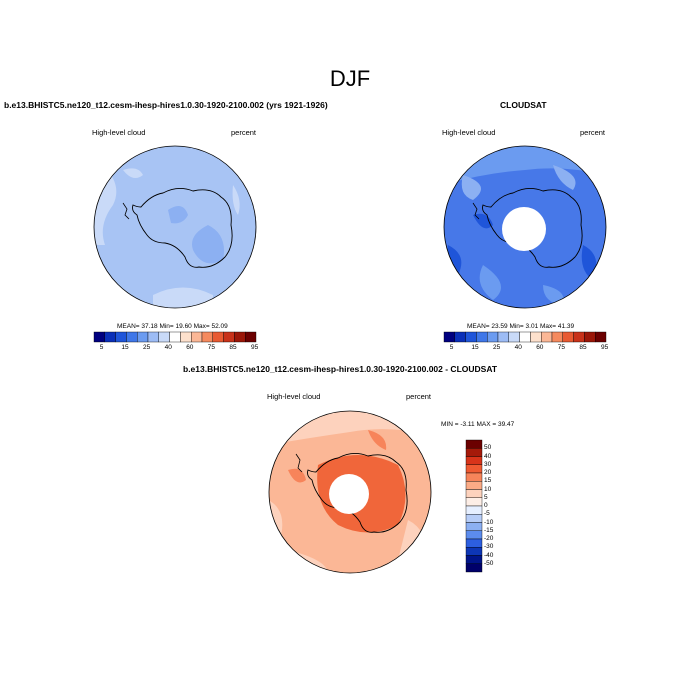 The height and width of the screenshot is (700, 700). I want to click on diff-missing-data-hole, so click(349, 494).